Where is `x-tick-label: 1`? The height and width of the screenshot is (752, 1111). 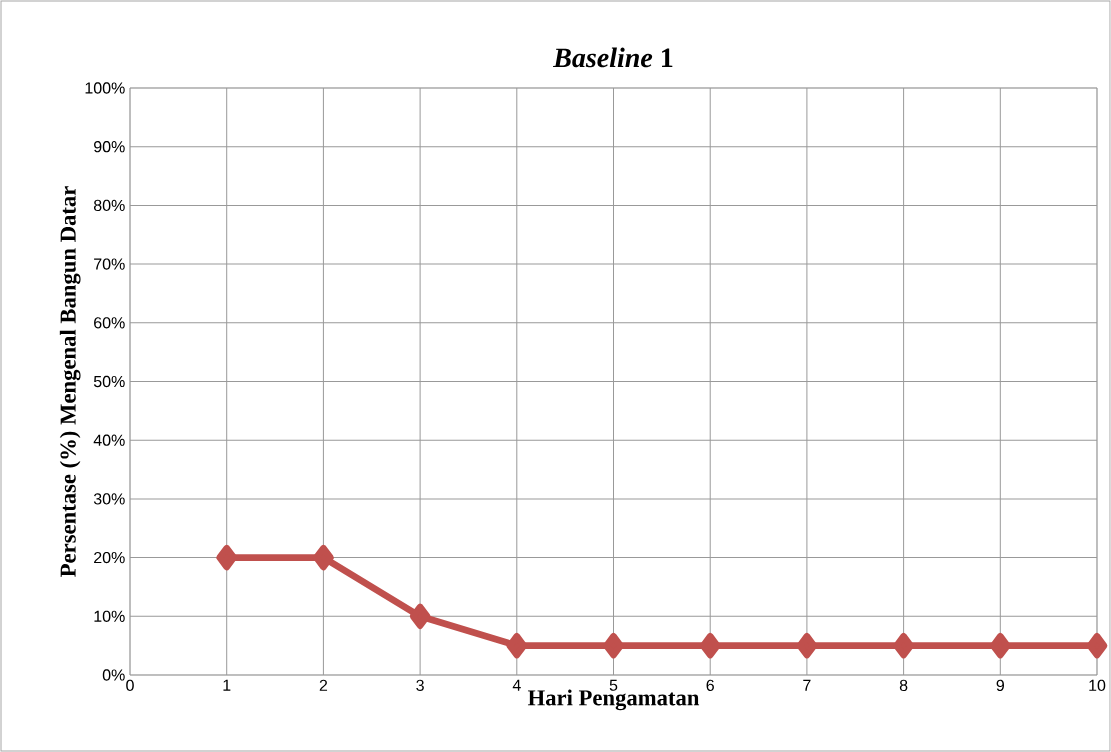
x-tick-label: 1 is located at coordinates (227, 685).